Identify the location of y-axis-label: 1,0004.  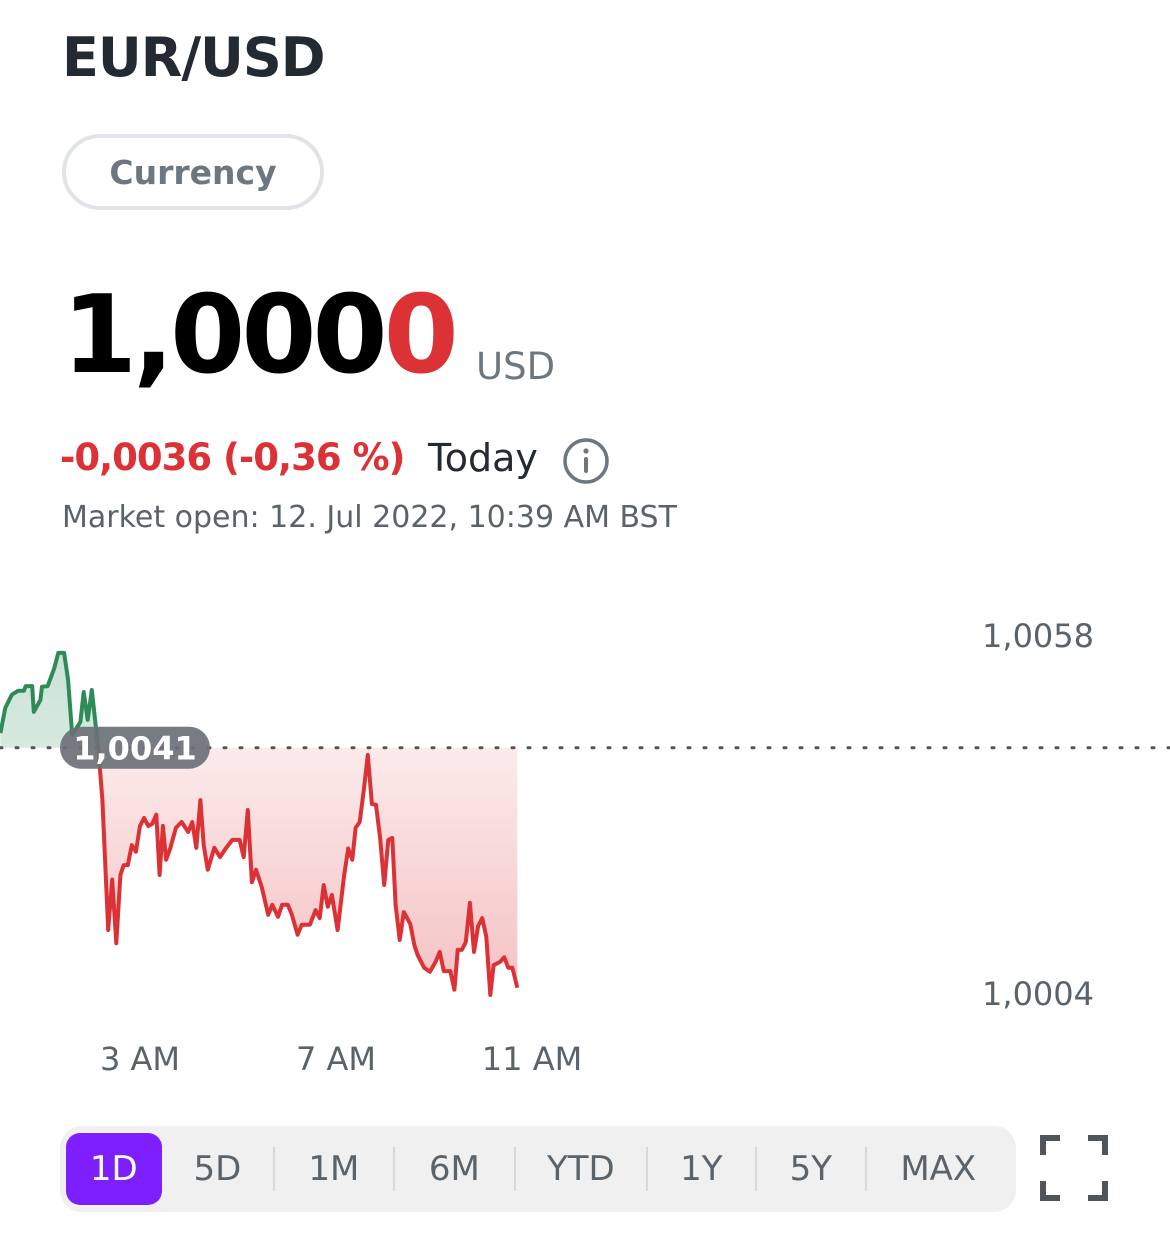
(1038, 994).